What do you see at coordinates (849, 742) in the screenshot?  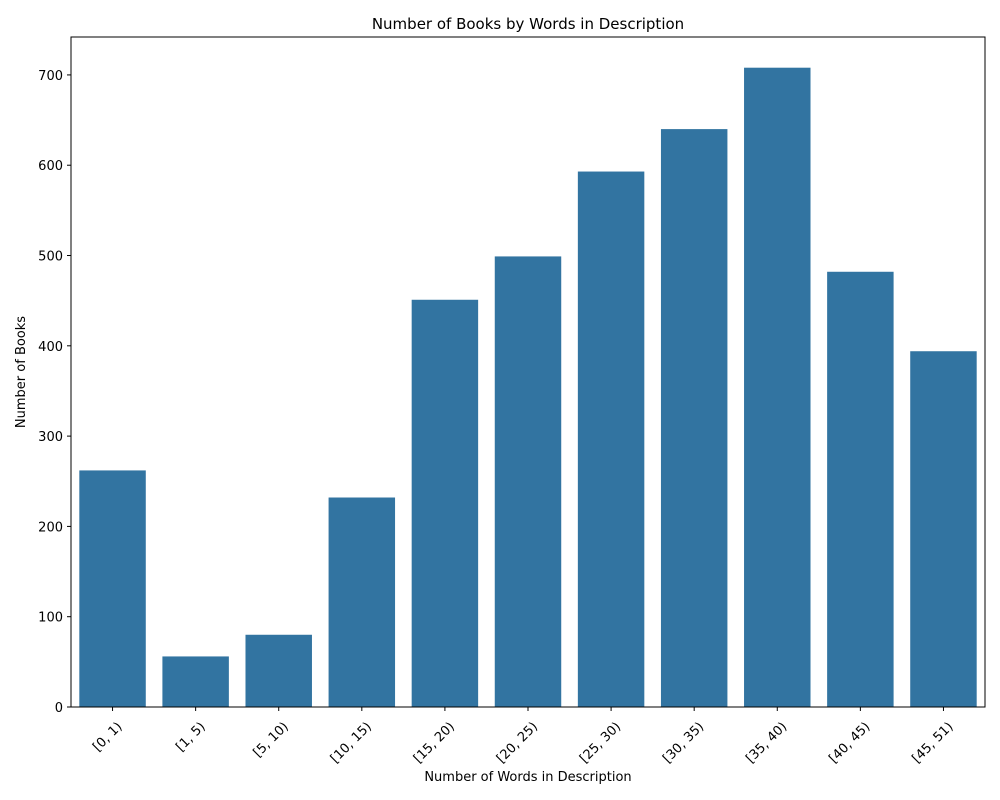 I see `x-tick-label-9: [40, 45)` at bounding box center [849, 742].